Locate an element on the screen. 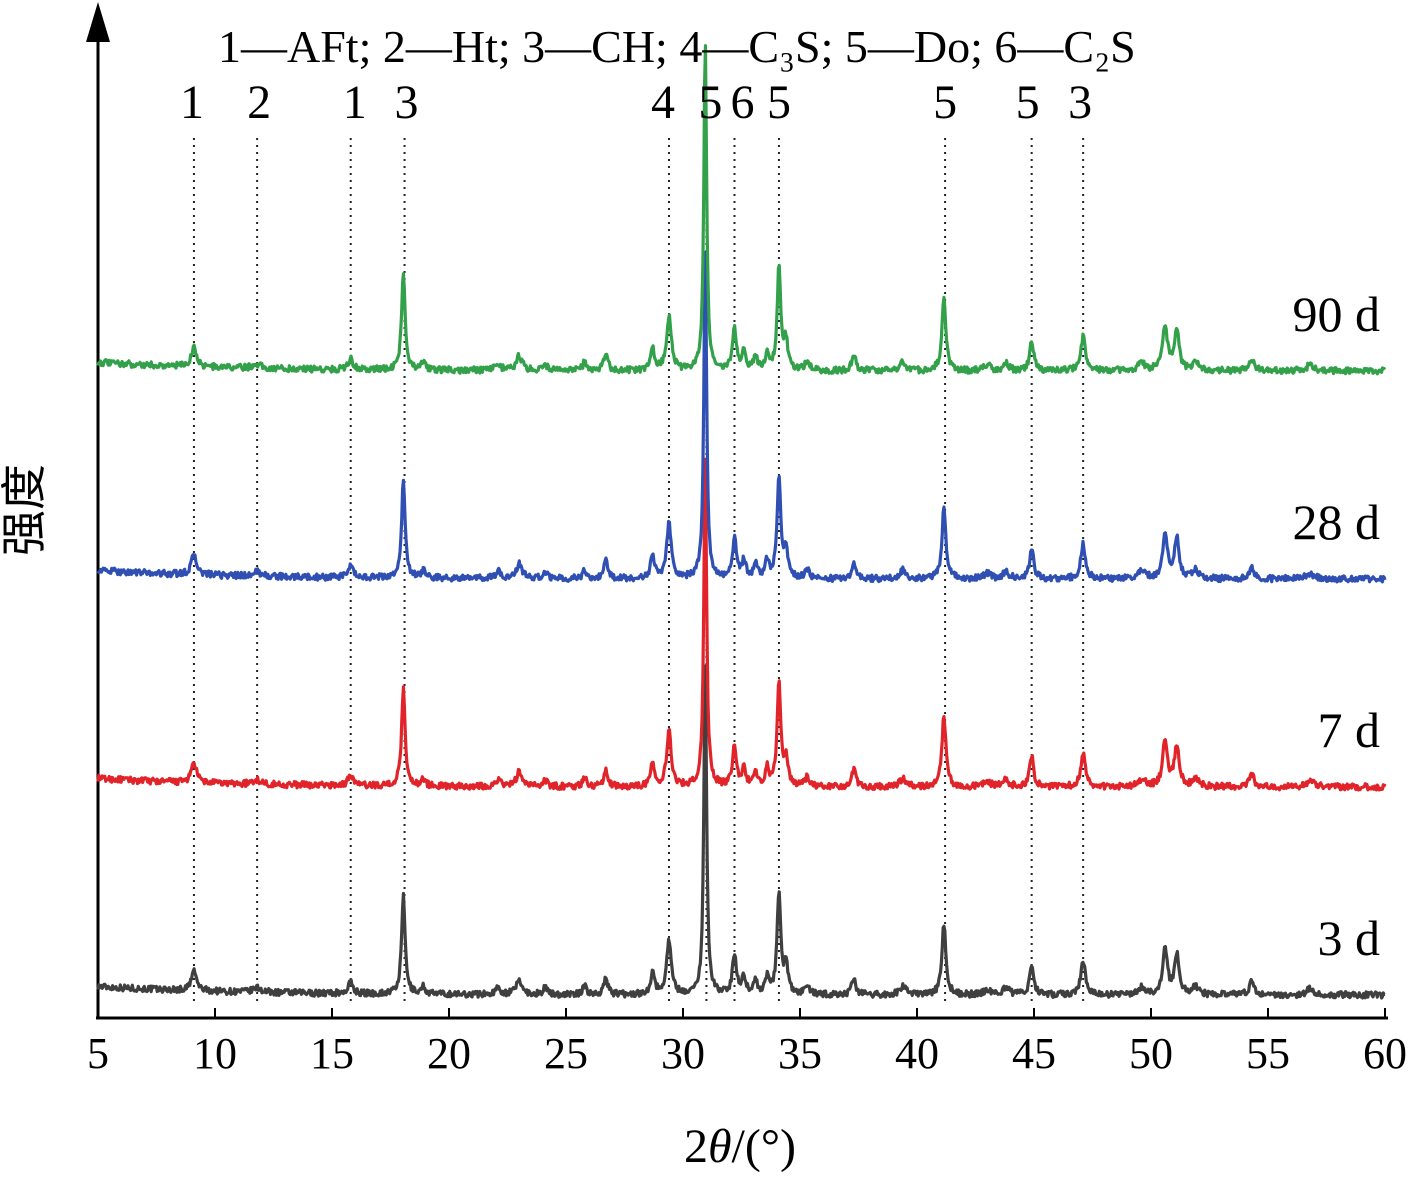 This screenshot has height=1181, width=1417. series-label: 7 d is located at coordinates (1349, 730).